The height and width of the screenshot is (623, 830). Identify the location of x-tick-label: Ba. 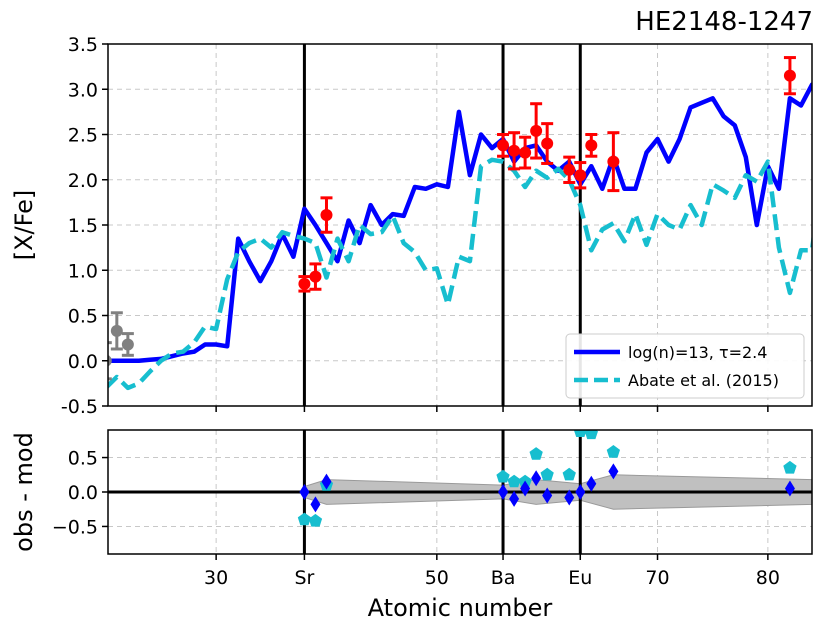
(503, 578).